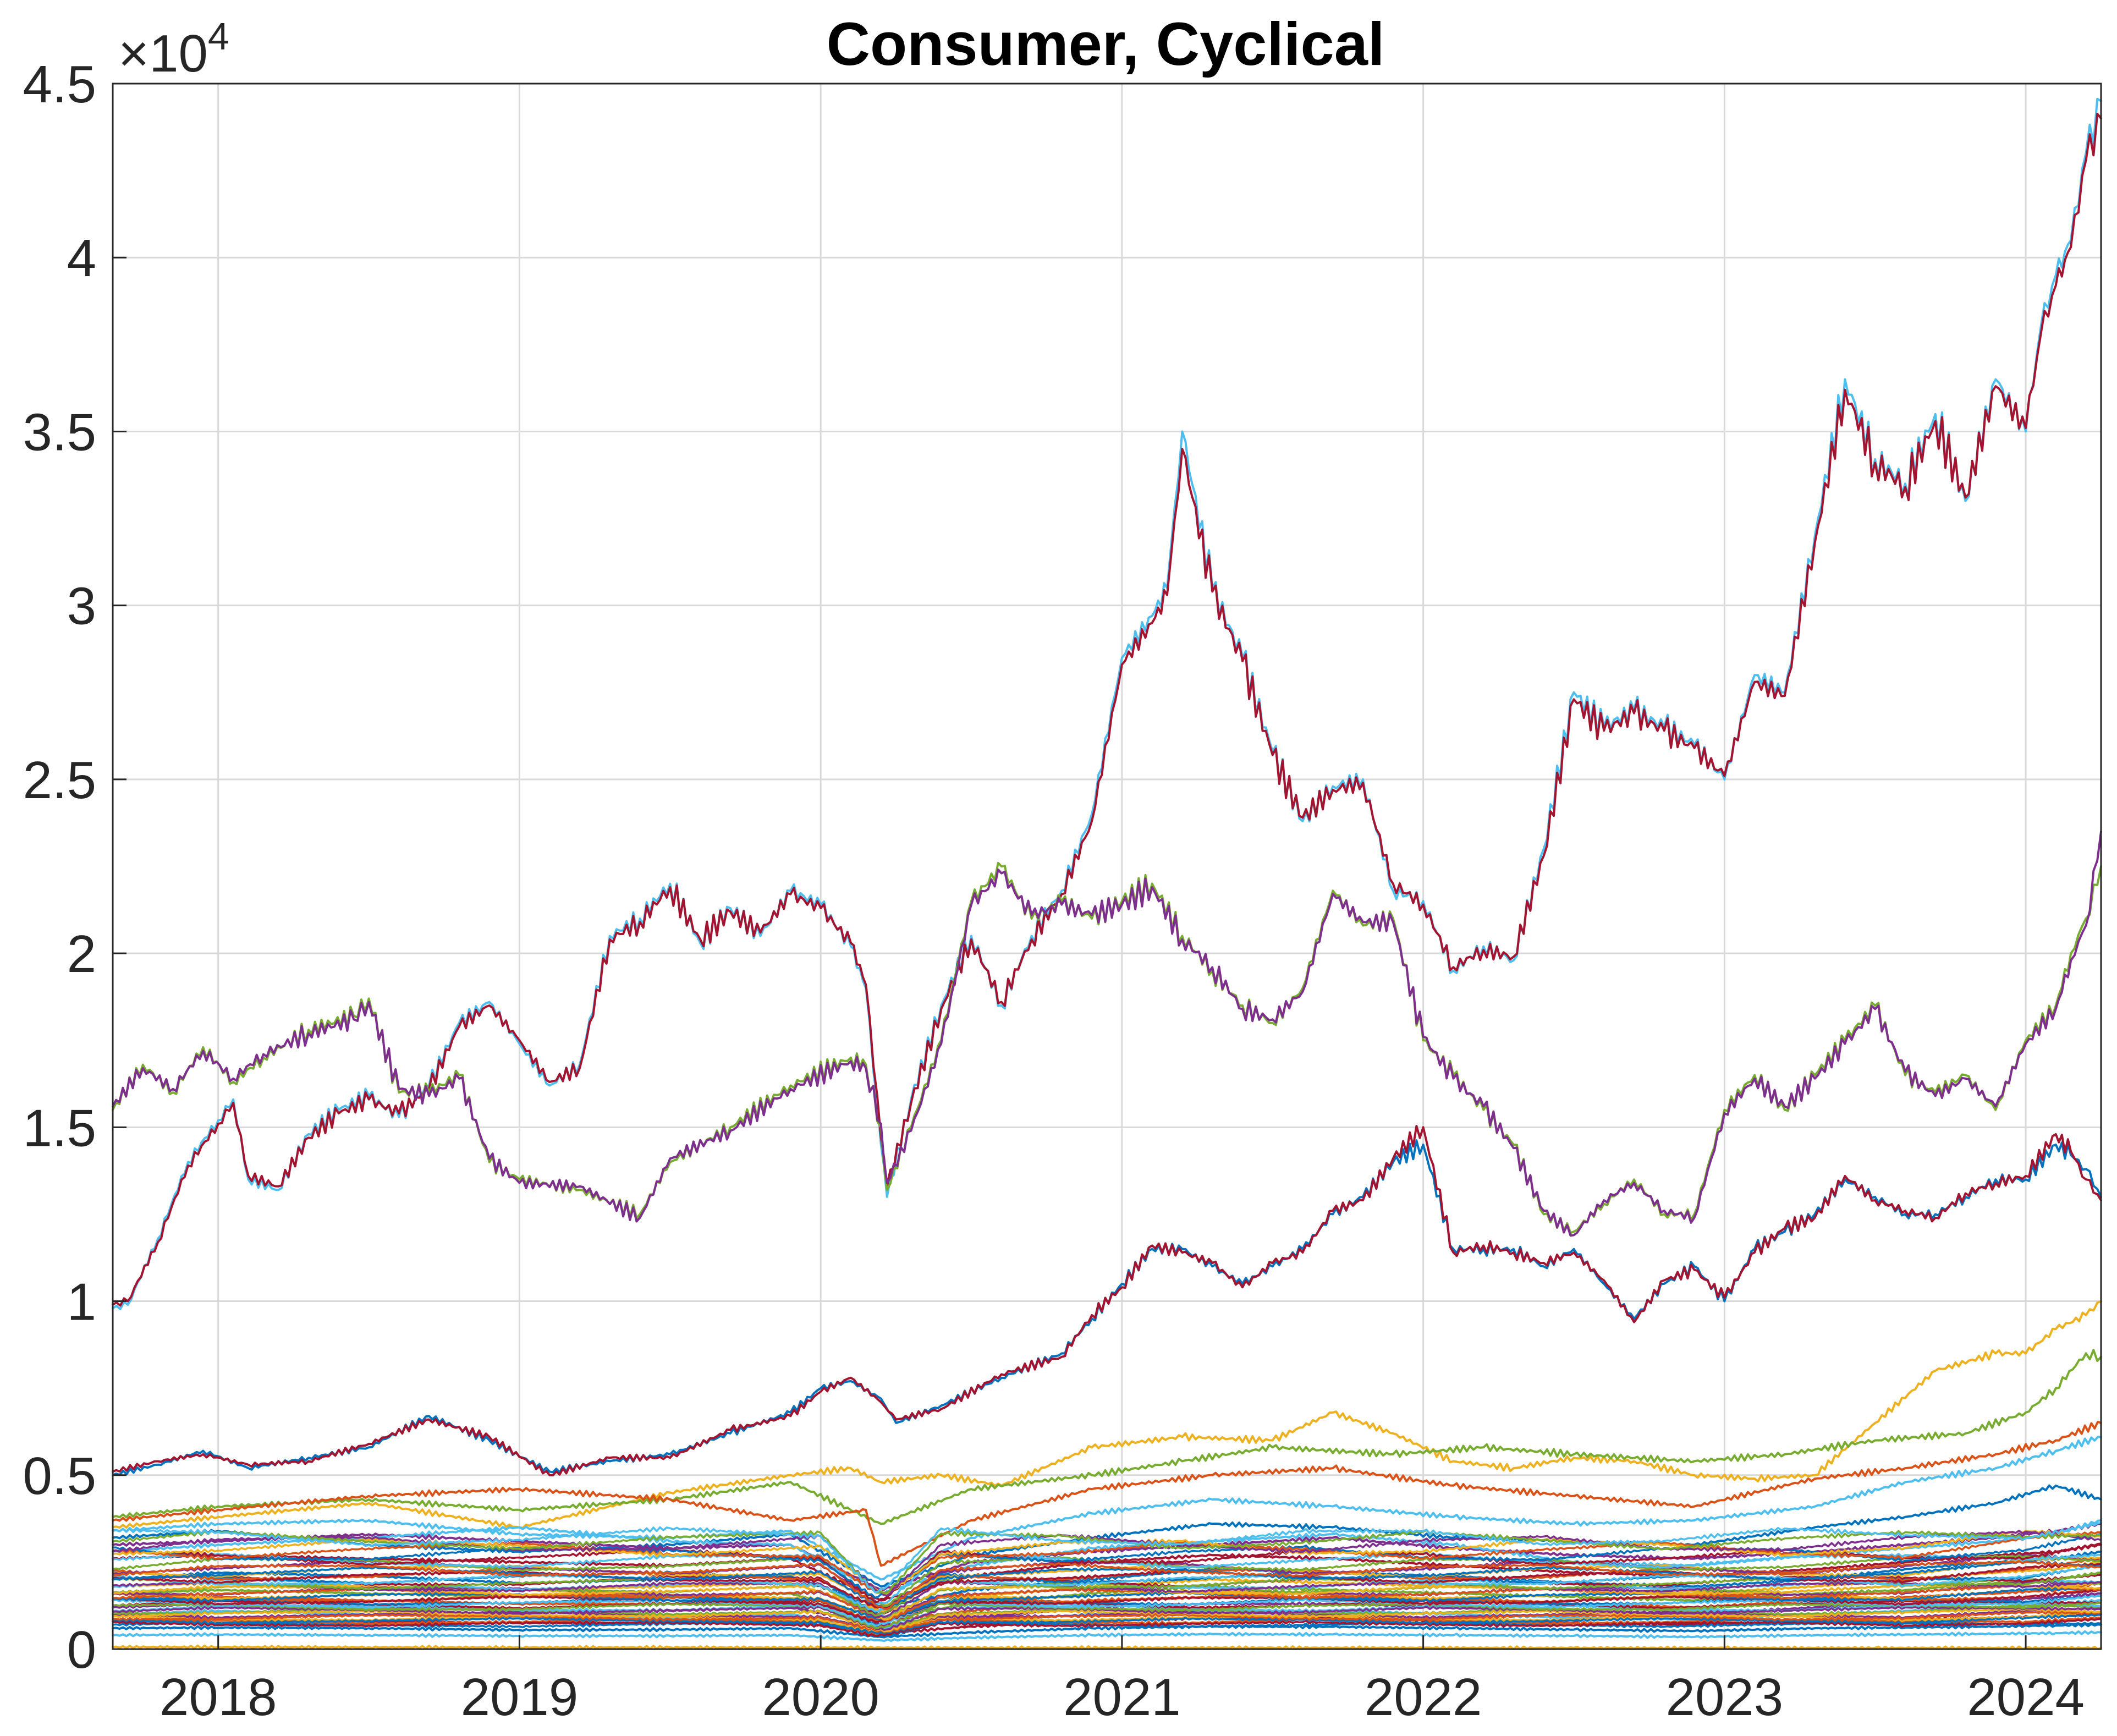 The image size is (2117, 1736). Describe the element at coordinates (1106, 44) in the screenshot. I see `chart-title: Consumer, Cyclical` at that location.